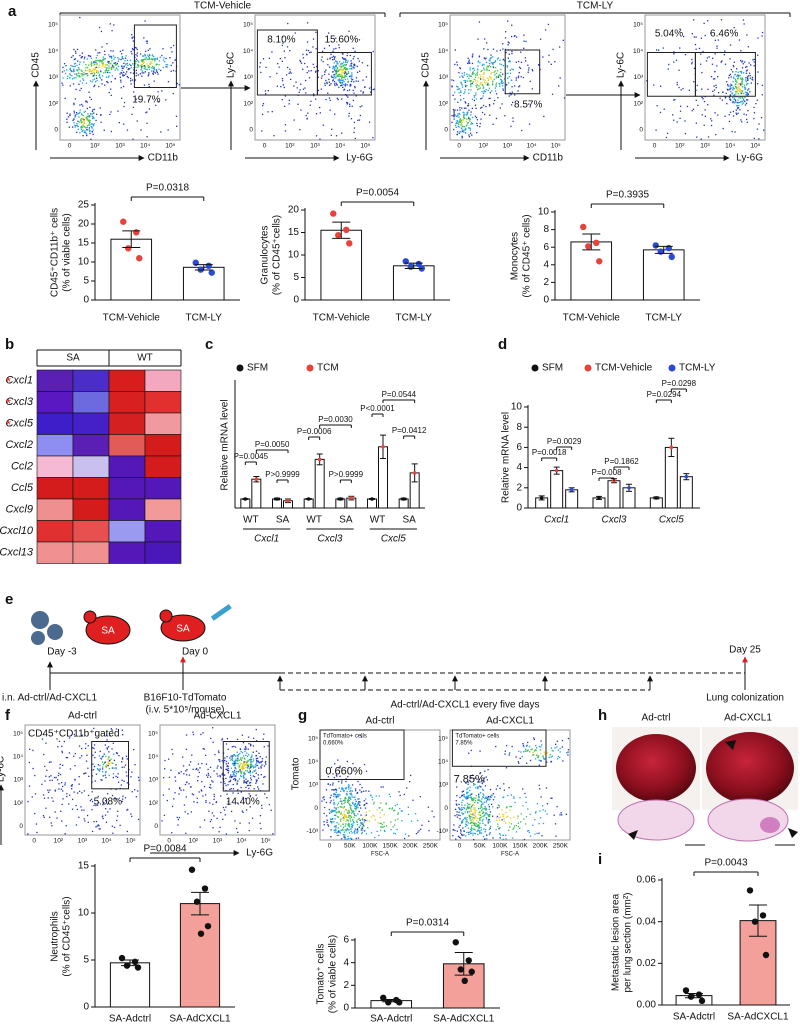 The image size is (800, 1024). What do you see at coordinates (290, 146) in the screenshot?
I see `x-tick-label: 10²` at bounding box center [290, 146].